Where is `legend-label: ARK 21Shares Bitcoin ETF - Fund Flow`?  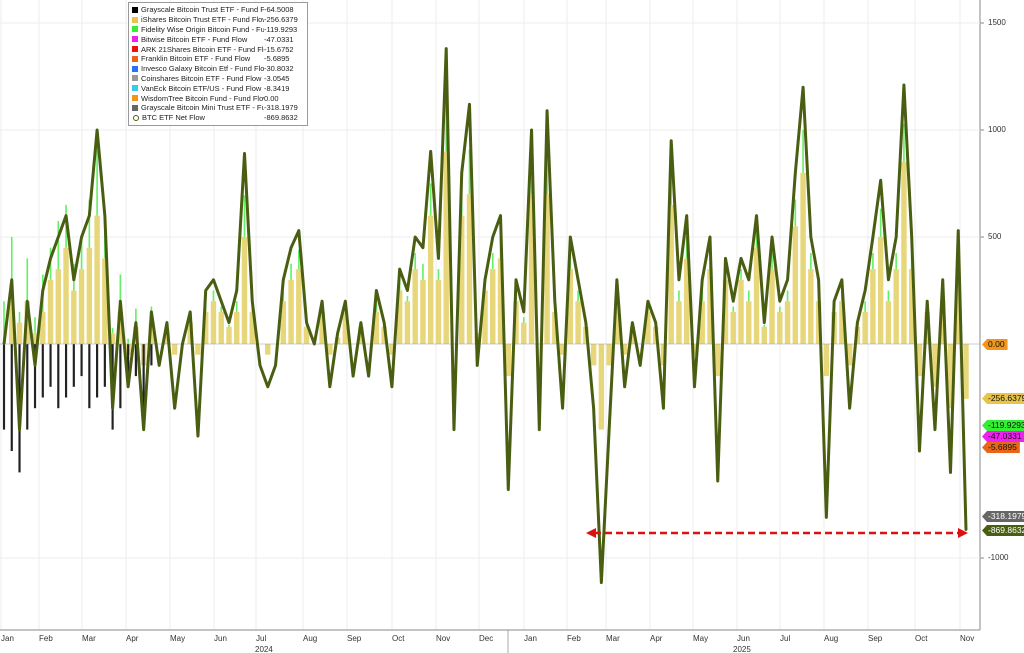
legend-label: ARK 21Shares Bitcoin ETF - Fund Flow is located at coordinates (202, 49).